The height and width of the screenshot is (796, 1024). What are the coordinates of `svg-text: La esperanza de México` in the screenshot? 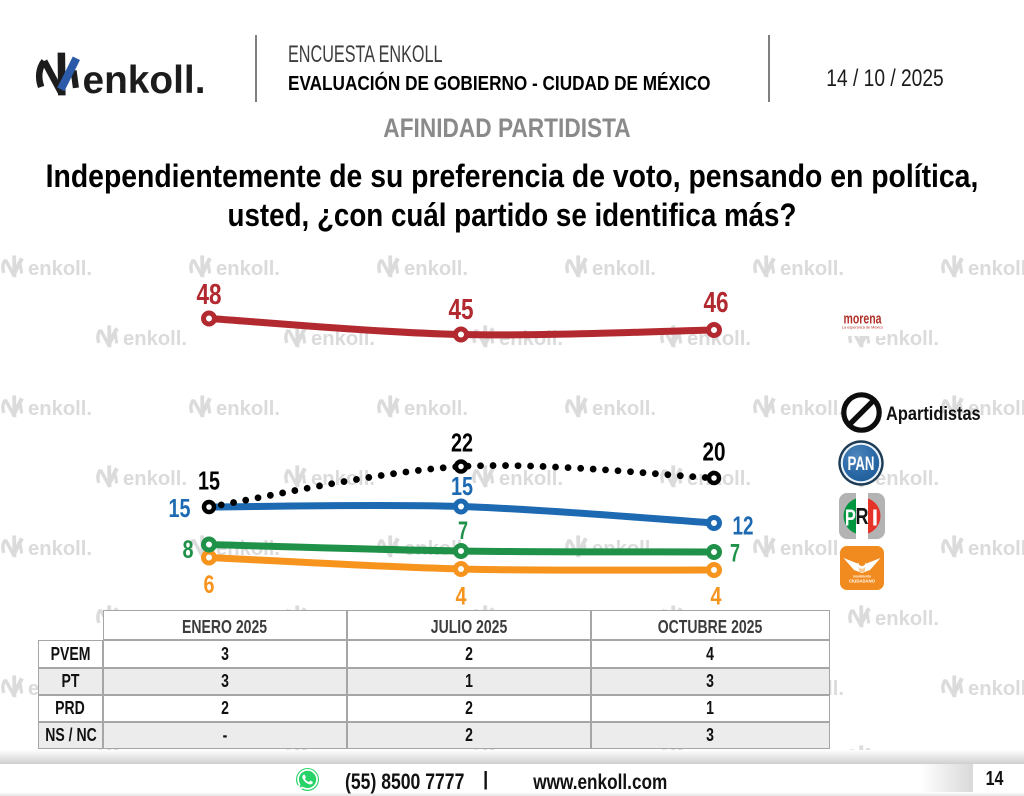 It's located at (862, 327).